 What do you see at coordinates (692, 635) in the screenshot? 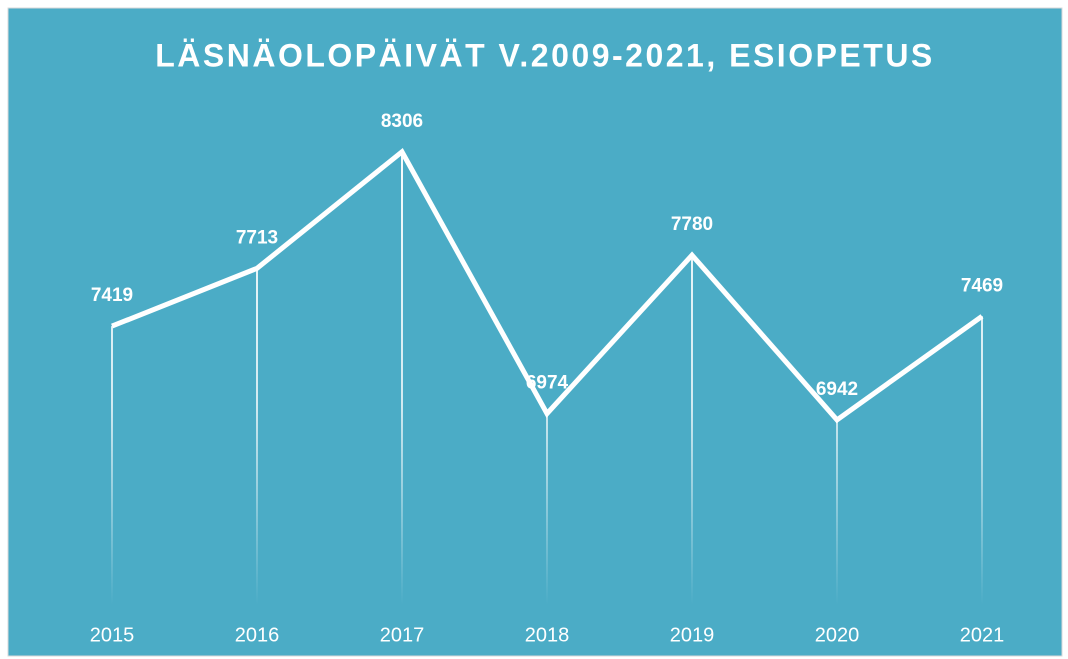
I see `x-tick-label: 2019` at bounding box center [692, 635].